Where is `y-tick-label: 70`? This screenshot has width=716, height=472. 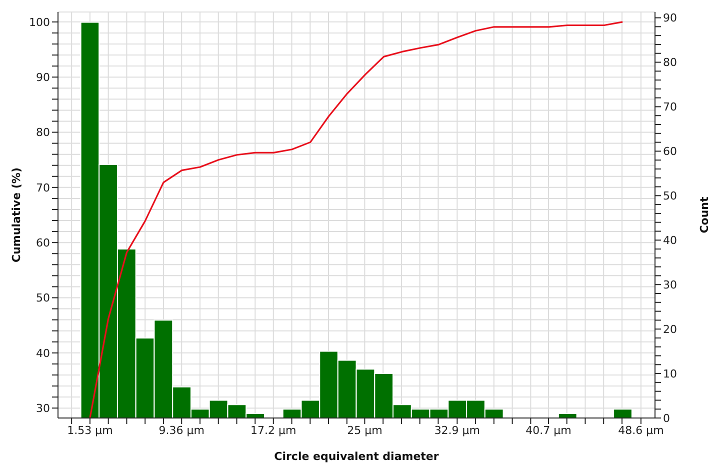 y-tick-label: 70 is located at coordinates (43, 187).